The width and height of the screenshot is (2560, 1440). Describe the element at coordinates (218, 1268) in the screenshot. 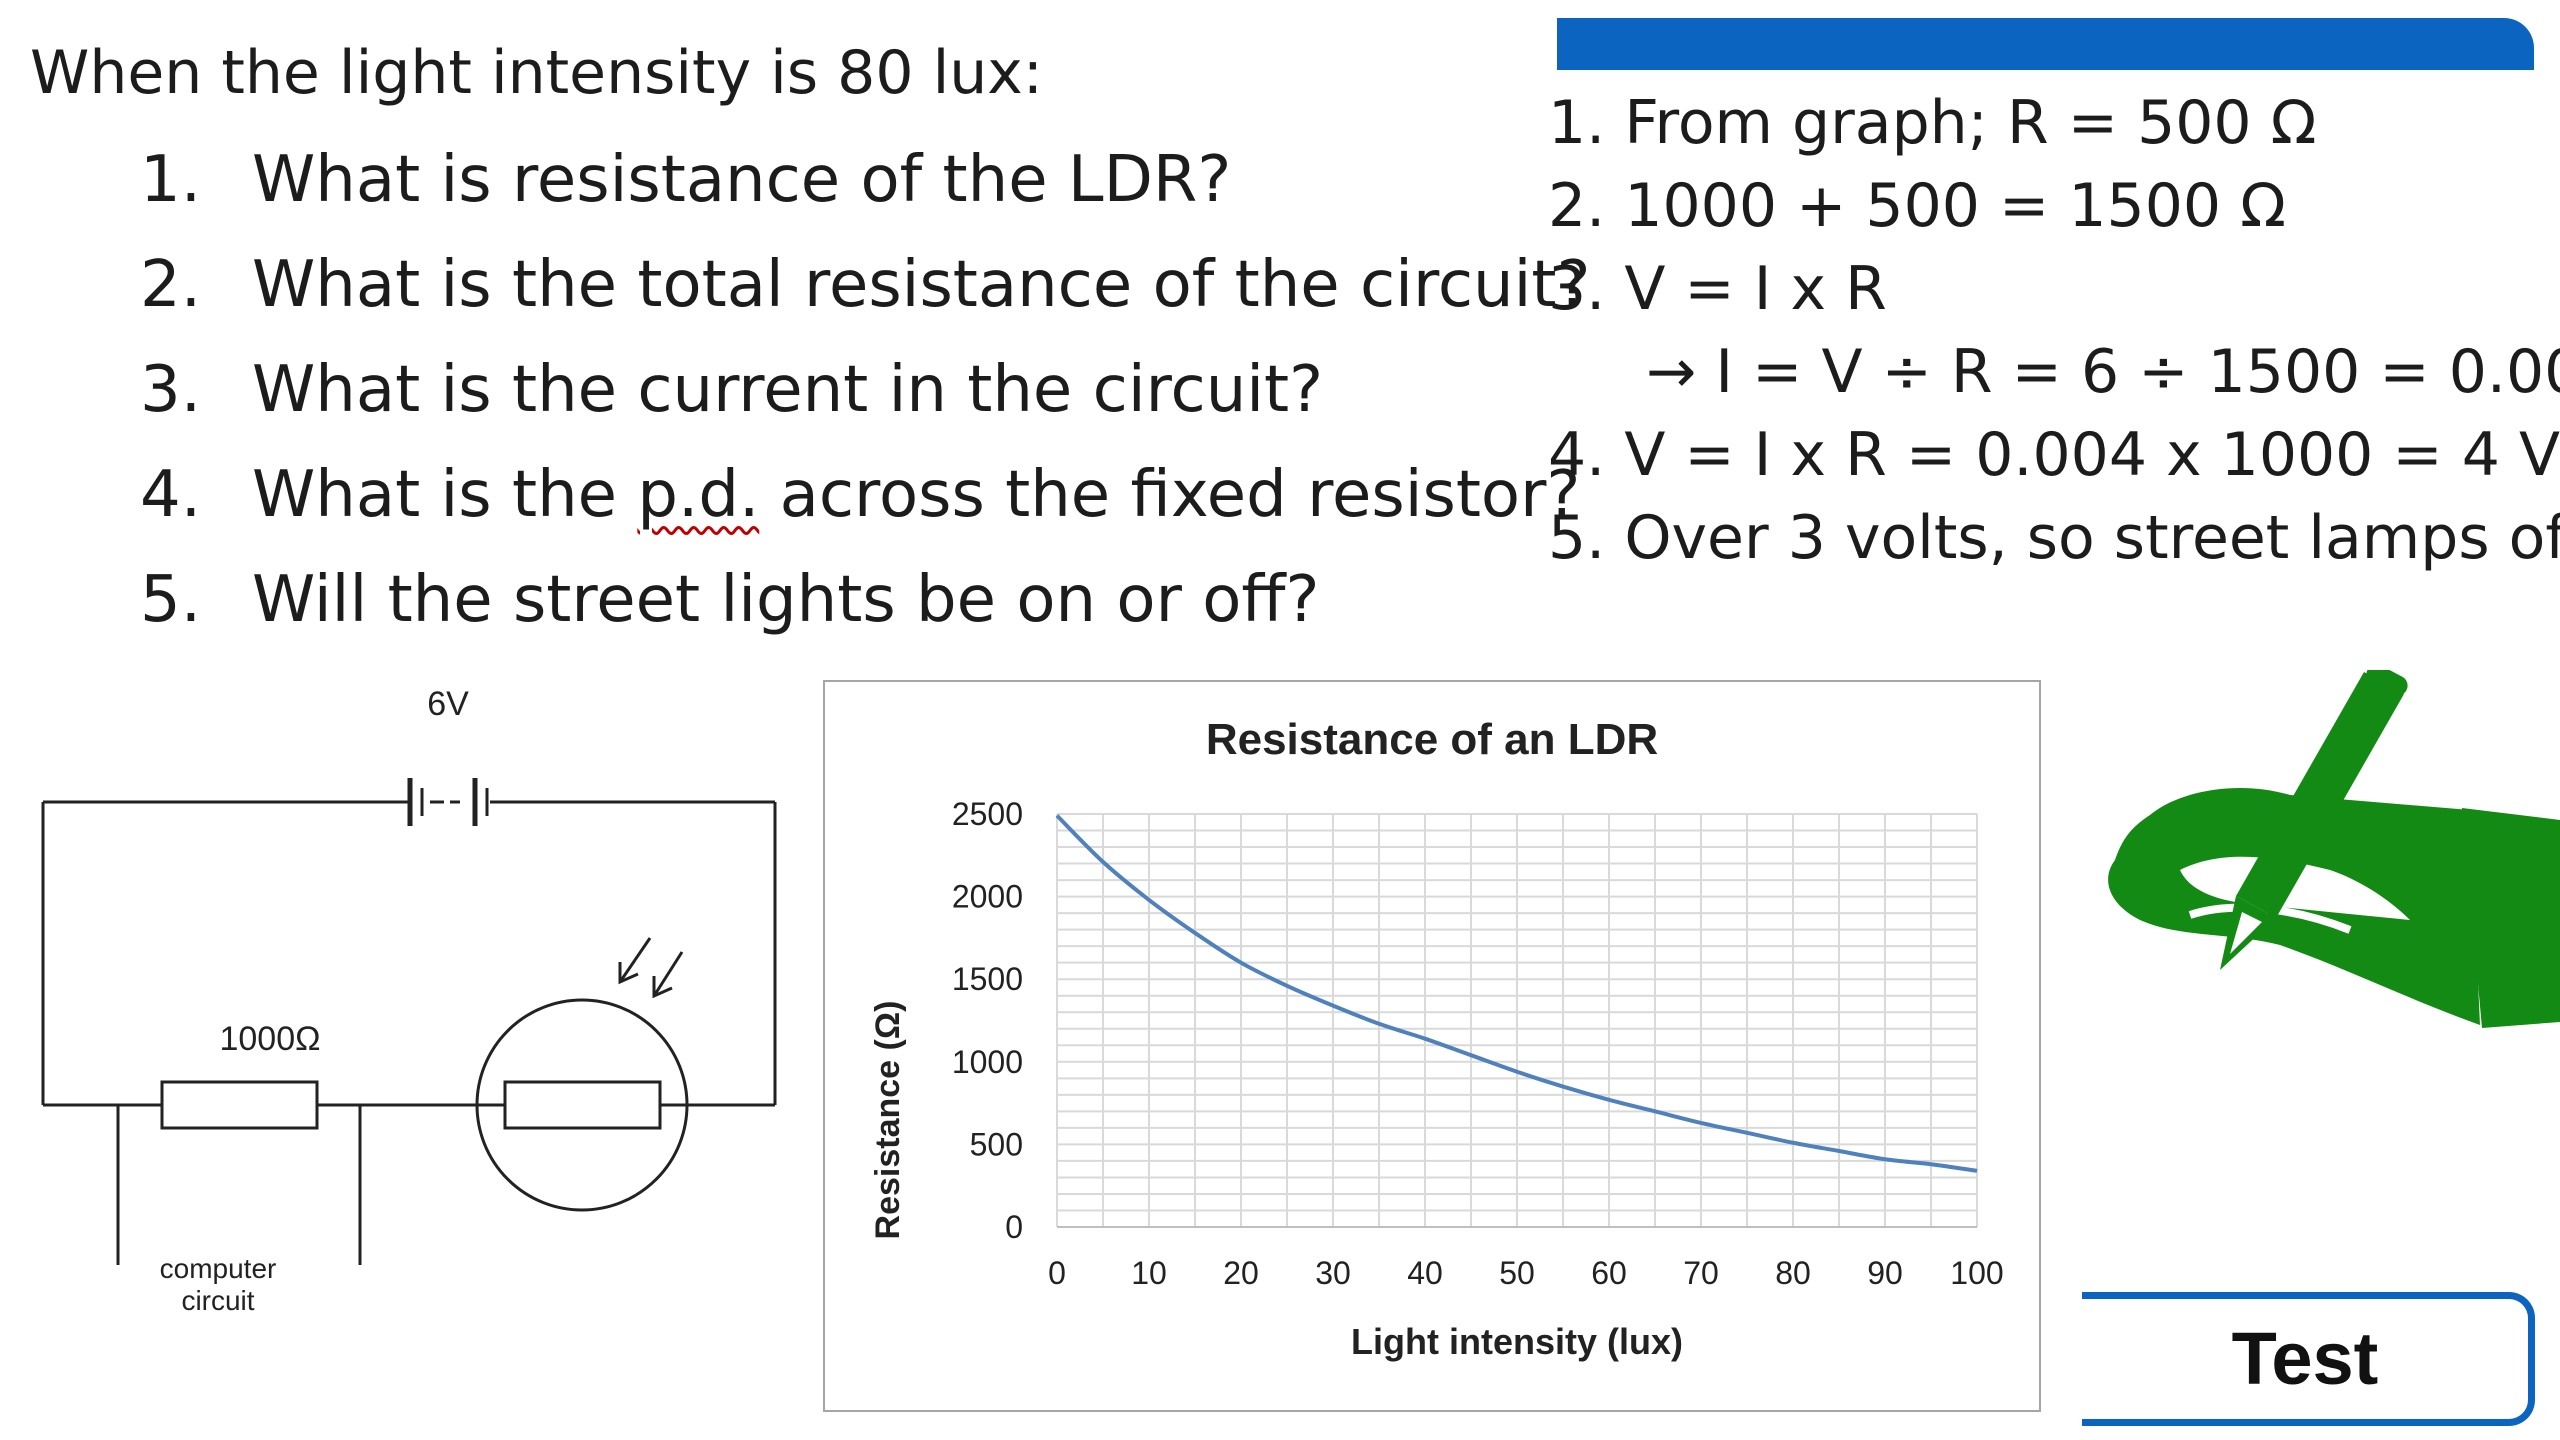

I see `computer-label: computer` at that location.